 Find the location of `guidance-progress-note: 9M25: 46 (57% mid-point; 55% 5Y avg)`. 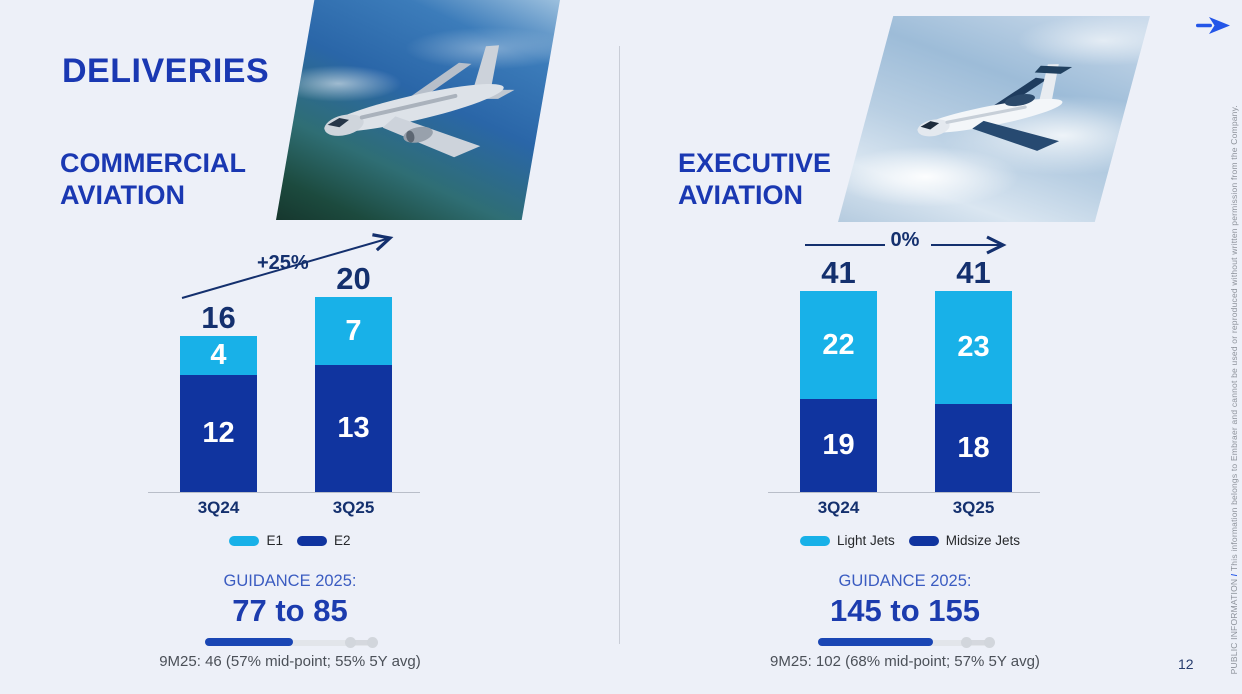

guidance-progress-note: 9M25: 46 (57% mid-point; 55% 5Y avg) is located at coordinates (290, 662).